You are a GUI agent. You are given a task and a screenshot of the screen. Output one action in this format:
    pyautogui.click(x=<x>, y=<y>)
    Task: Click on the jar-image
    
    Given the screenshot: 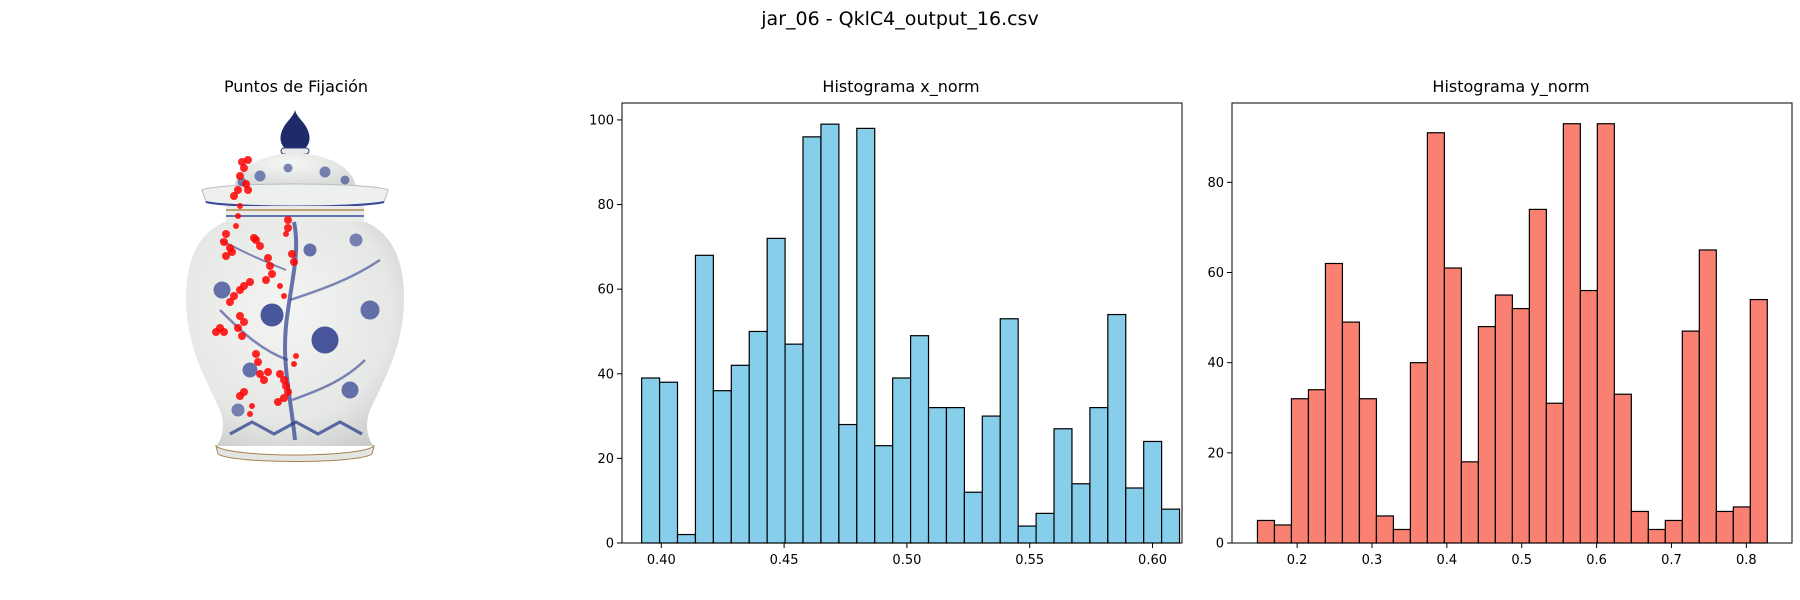 What is the action you would take?
    pyautogui.click(x=295, y=286)
    